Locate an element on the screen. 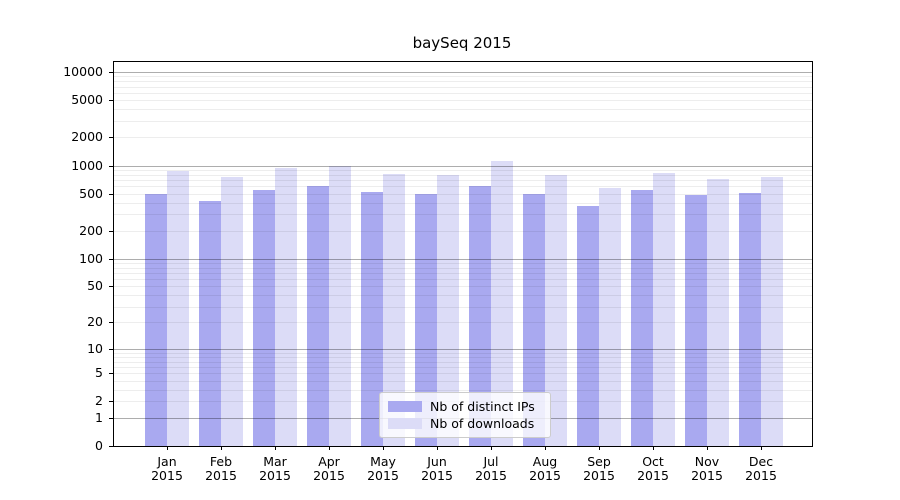 The image size is (900, 500). y-tick-label: 10 is located at coordinates (95, 348).